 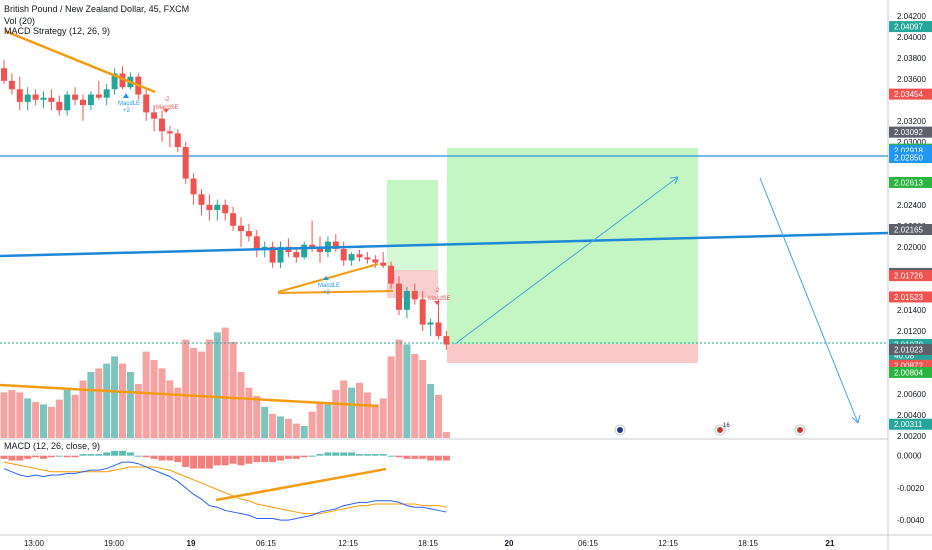 I want to click on strategy-label: MacdLE, so click(x=329, y=286).